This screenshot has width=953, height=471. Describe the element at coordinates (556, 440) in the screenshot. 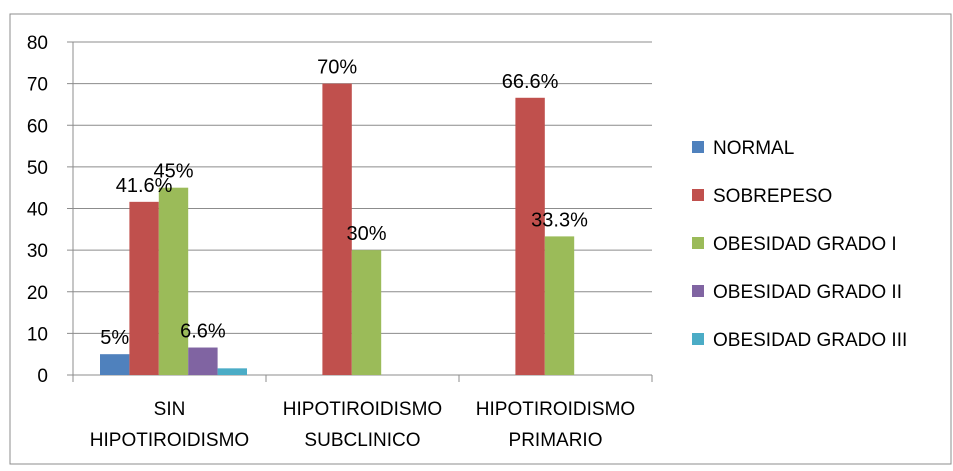

I see `category-label: PRIMARIO` at that location.